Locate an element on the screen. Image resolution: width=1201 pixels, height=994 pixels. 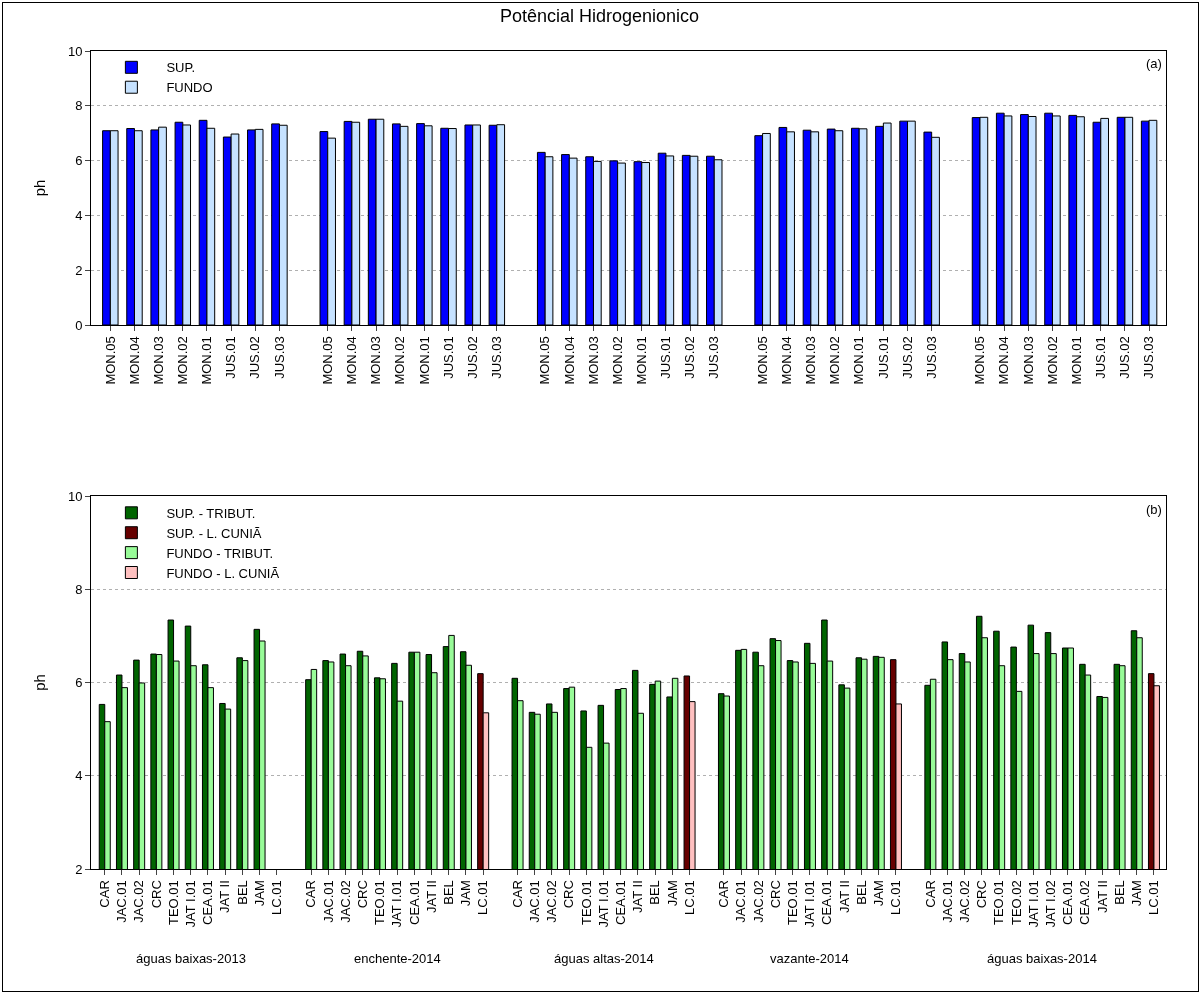
legend-label: SUP. - L. CUNIÃ is located at coordinates (214, 533).